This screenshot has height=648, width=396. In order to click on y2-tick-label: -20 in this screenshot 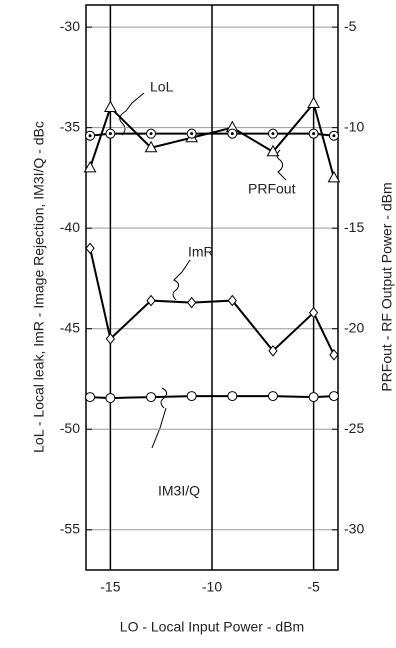, I will do `click(354, 327)`.